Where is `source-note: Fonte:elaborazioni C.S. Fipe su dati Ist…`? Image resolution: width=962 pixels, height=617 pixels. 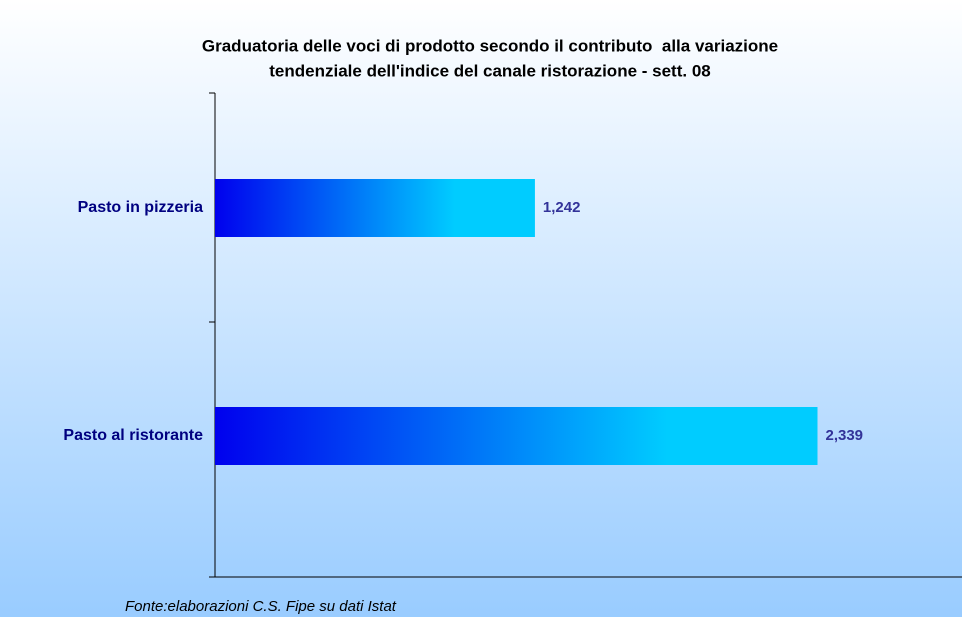 source-note: Fonte:elaborazioni C.S. Fipe su dati Ist… is located at coordinates (261, 606).